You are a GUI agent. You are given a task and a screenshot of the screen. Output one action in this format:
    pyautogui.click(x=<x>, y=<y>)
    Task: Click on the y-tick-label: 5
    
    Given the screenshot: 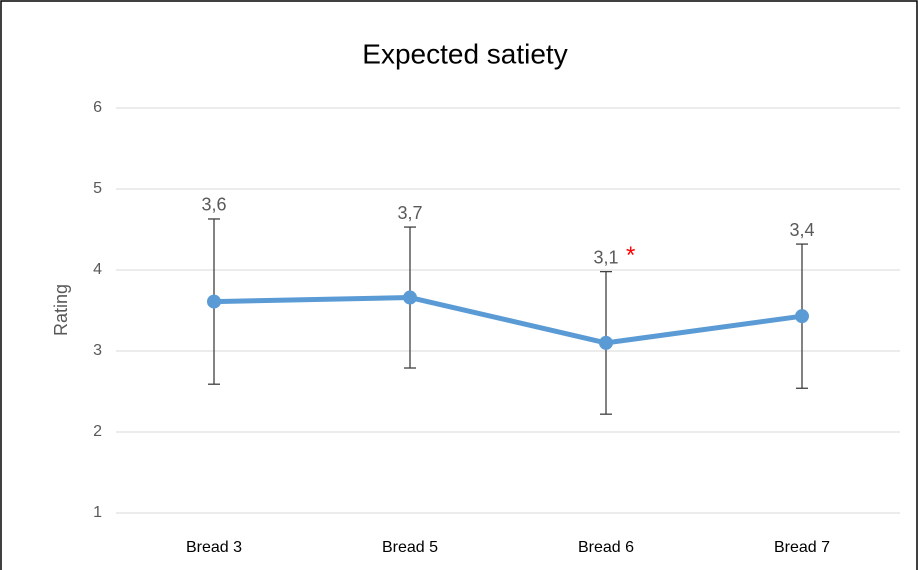 What is the action you would take?
    pyautogui.click(x=97, y=188)
    